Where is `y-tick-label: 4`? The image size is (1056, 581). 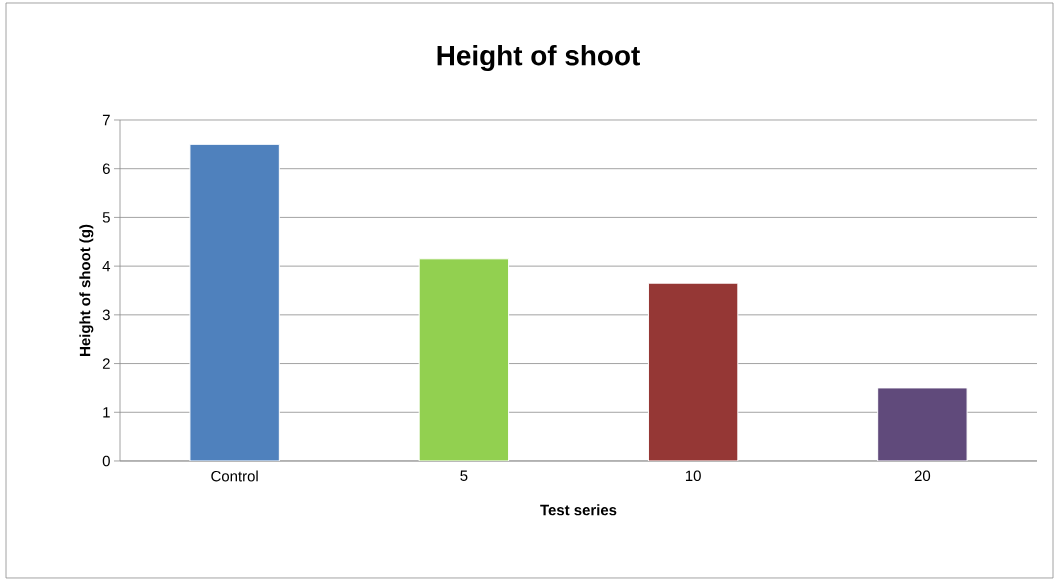
y-tick-label: 4 is located at coordinates (106, 266).